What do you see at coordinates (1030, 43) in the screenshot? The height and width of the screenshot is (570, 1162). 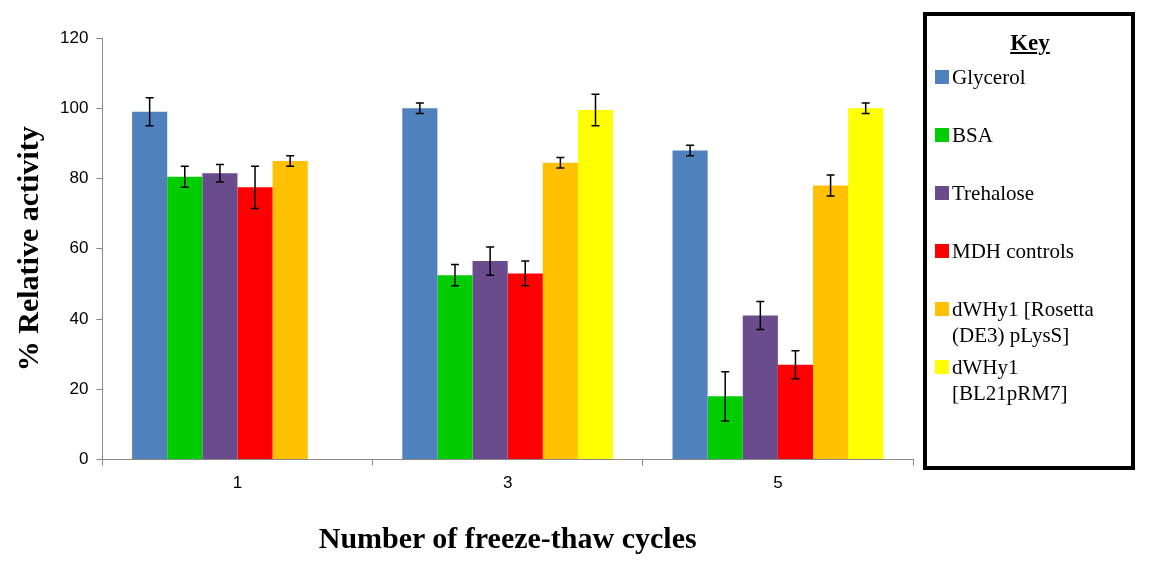 I see `legend-title: Key` at bounding box center [1030, 43].